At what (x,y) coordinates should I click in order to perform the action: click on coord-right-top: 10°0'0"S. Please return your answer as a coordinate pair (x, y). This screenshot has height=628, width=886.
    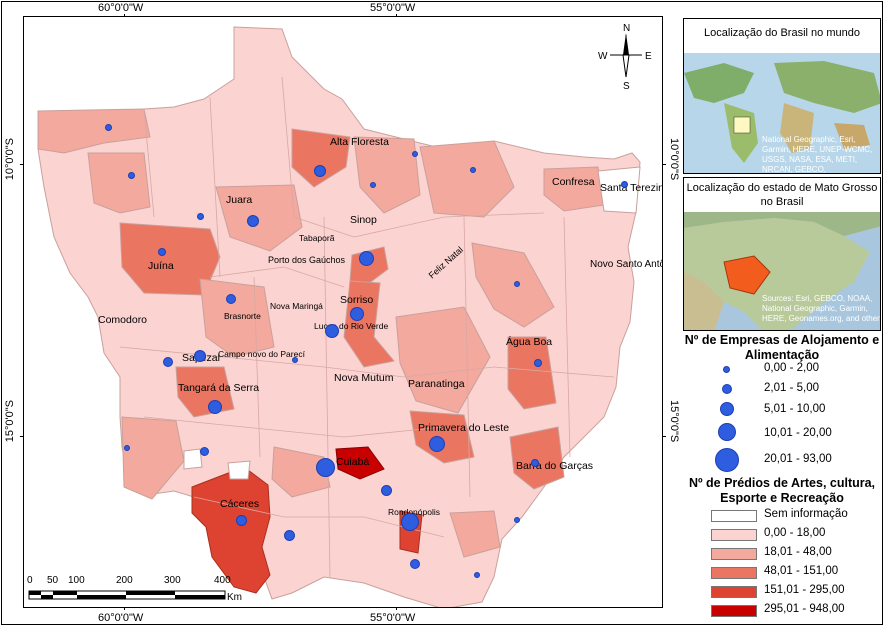
    Looking at the image, I should click on (674, 159).